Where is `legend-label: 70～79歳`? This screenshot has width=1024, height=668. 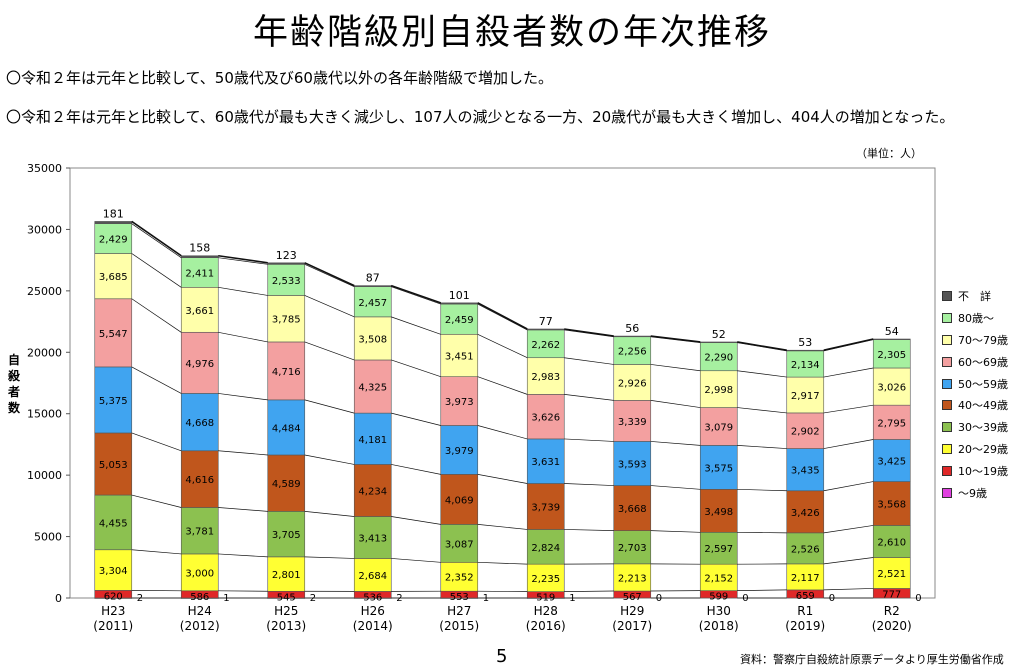 legend-label: 70～79歳 is located at coordinates (983, 340).